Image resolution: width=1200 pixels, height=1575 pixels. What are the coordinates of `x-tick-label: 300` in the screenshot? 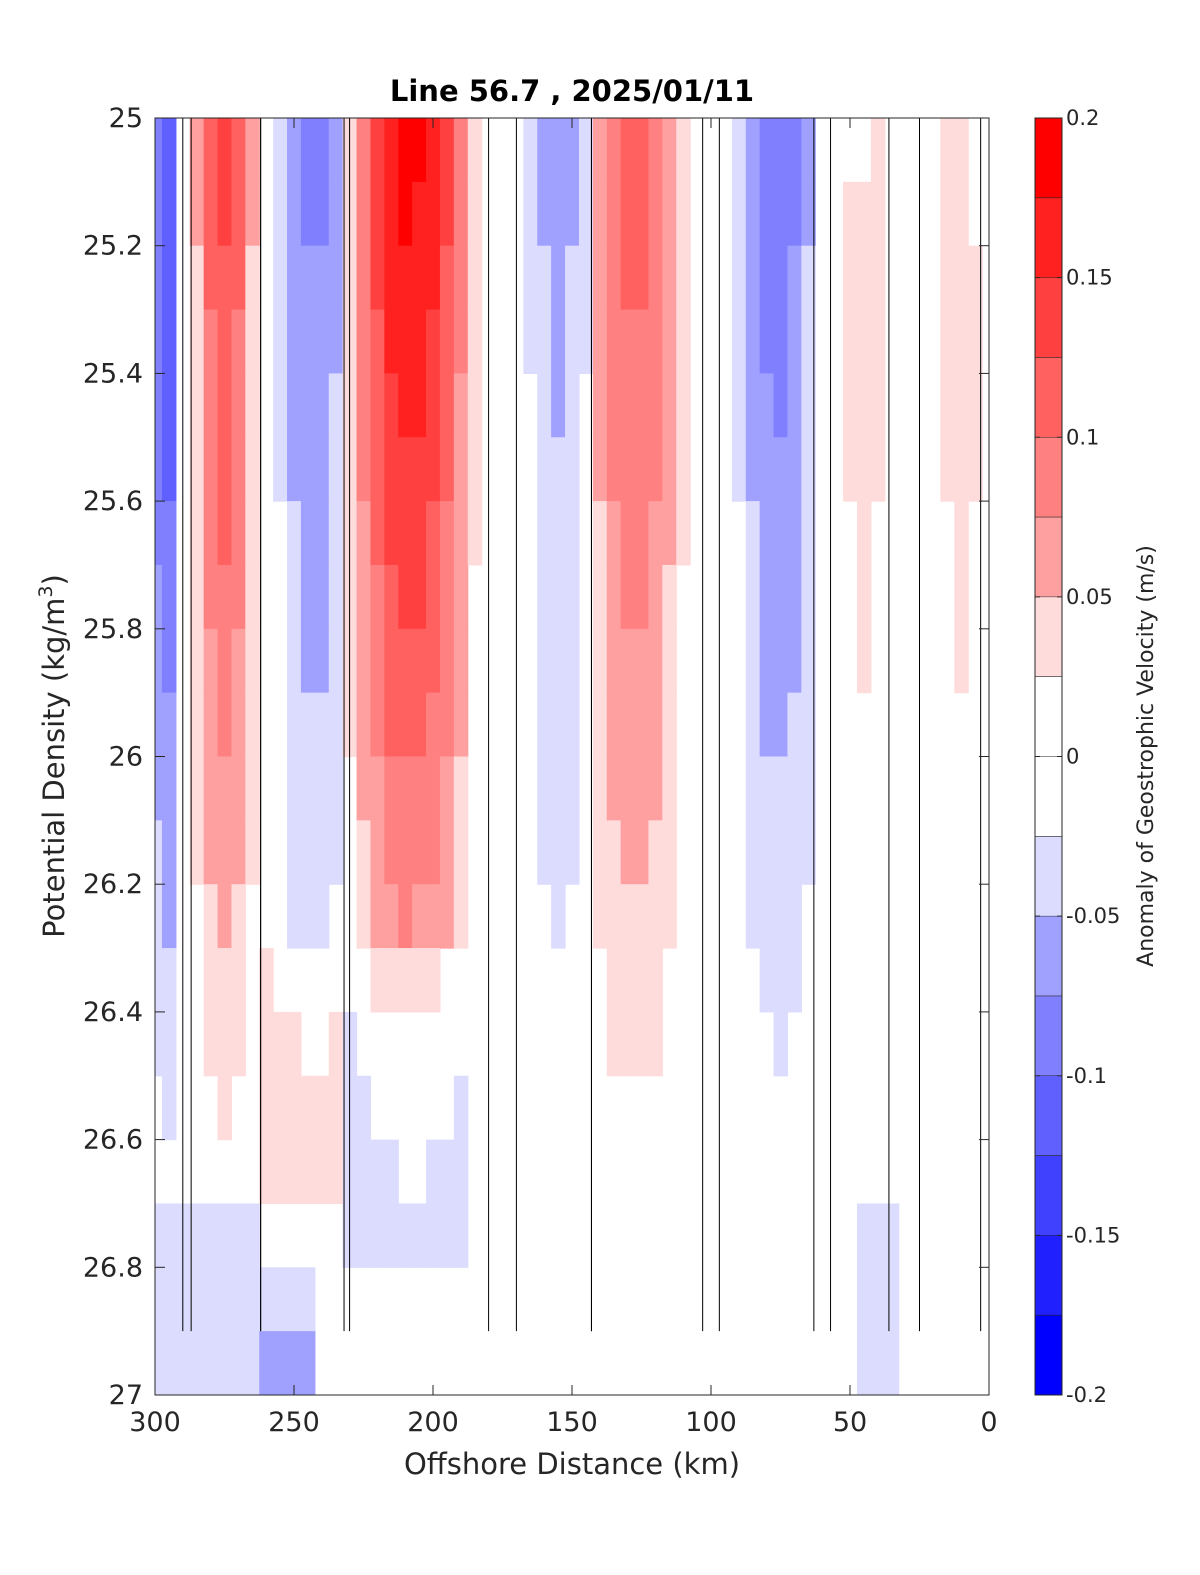 It's located at (155, 1422).